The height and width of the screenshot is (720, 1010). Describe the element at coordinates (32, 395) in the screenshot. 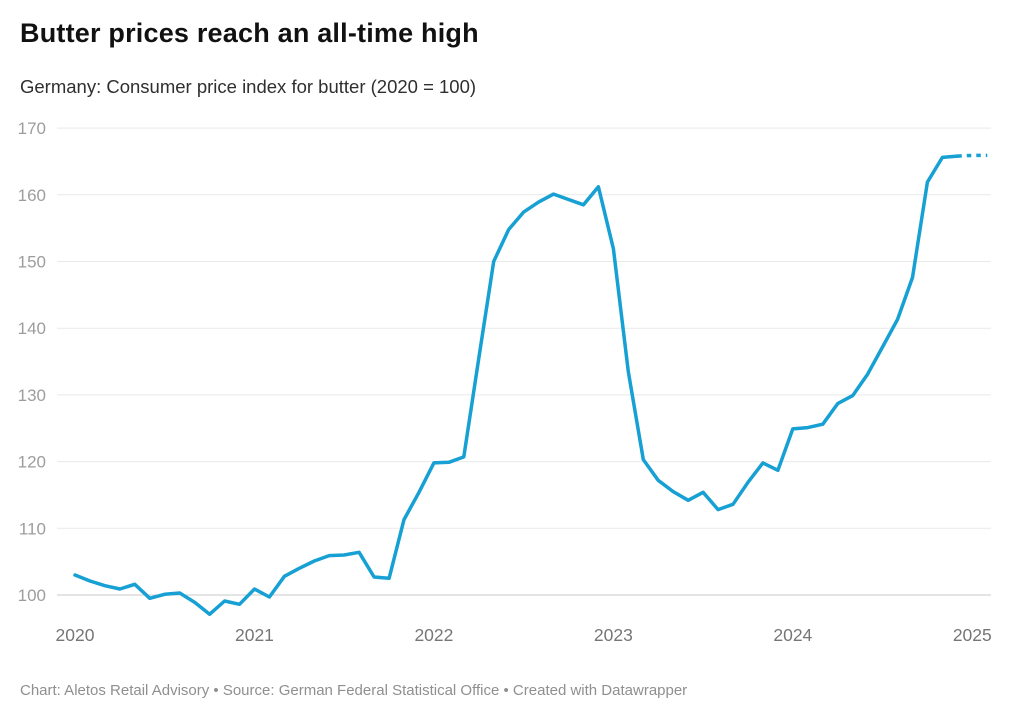

I see `y-tick-label: 130` at that location.